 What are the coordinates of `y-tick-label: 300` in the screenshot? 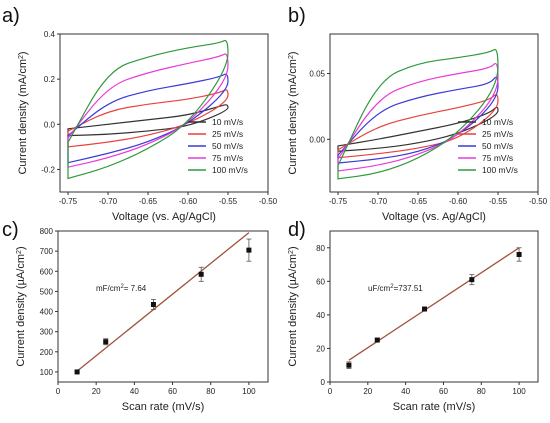 It's located at (47, 332).